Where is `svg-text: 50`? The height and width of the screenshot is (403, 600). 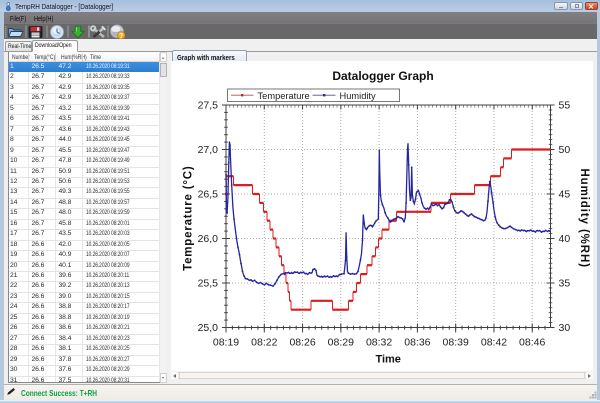 svg-text: 50 is located at coordinates (564, 150).